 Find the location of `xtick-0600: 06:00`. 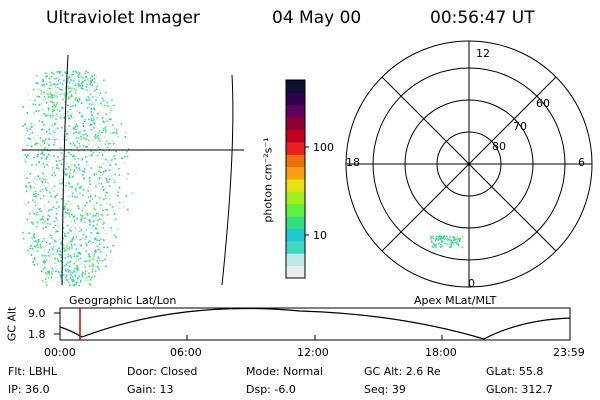

xtick-0600: 06:00 is located at coordinates (186, 352).